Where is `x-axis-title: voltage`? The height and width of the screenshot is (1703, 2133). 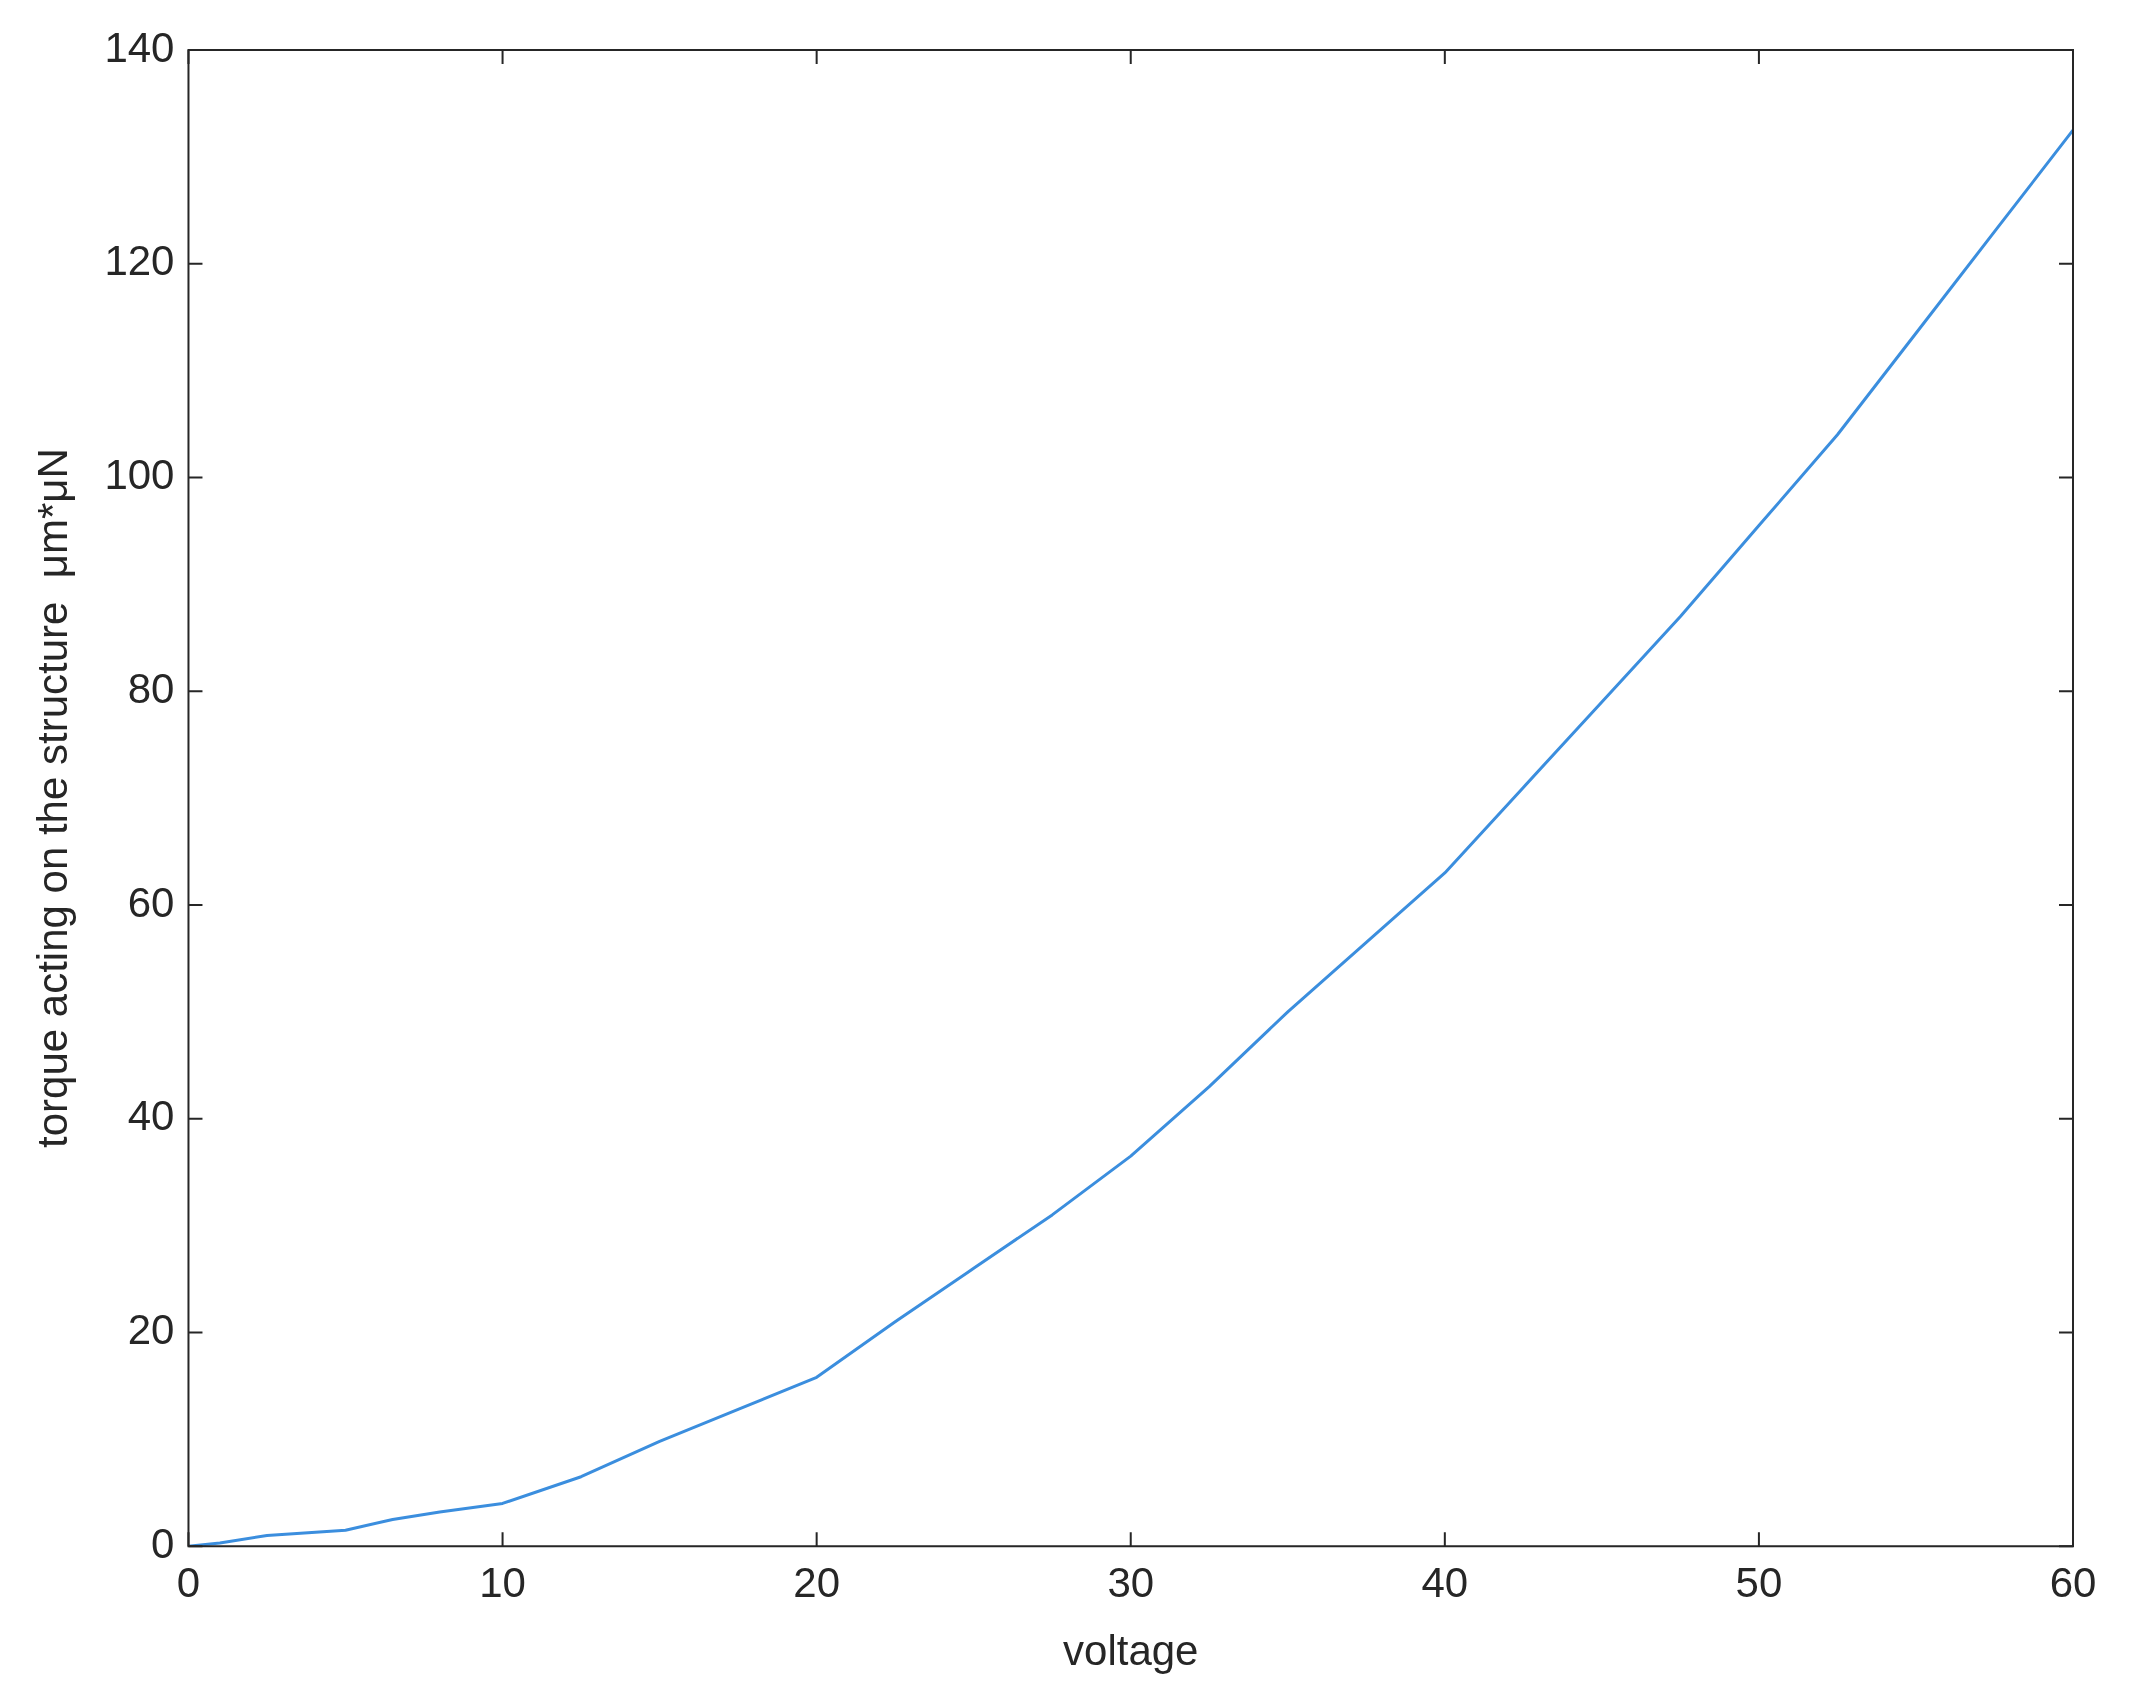 x-axis-title: voltage is located at coordinates (1131, 1651).